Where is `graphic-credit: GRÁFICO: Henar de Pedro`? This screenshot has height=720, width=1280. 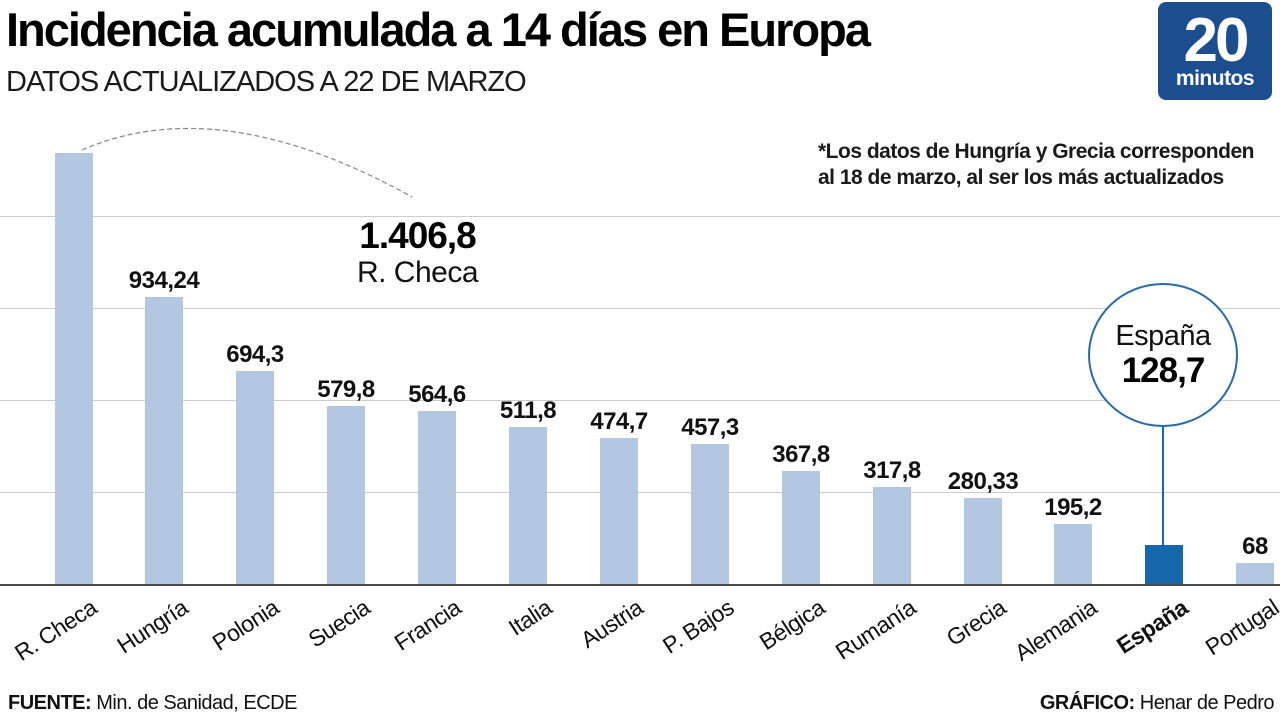 graphic-credit: GRÁFICO: Henar de Pedro is located at coordinates (1157, 703).